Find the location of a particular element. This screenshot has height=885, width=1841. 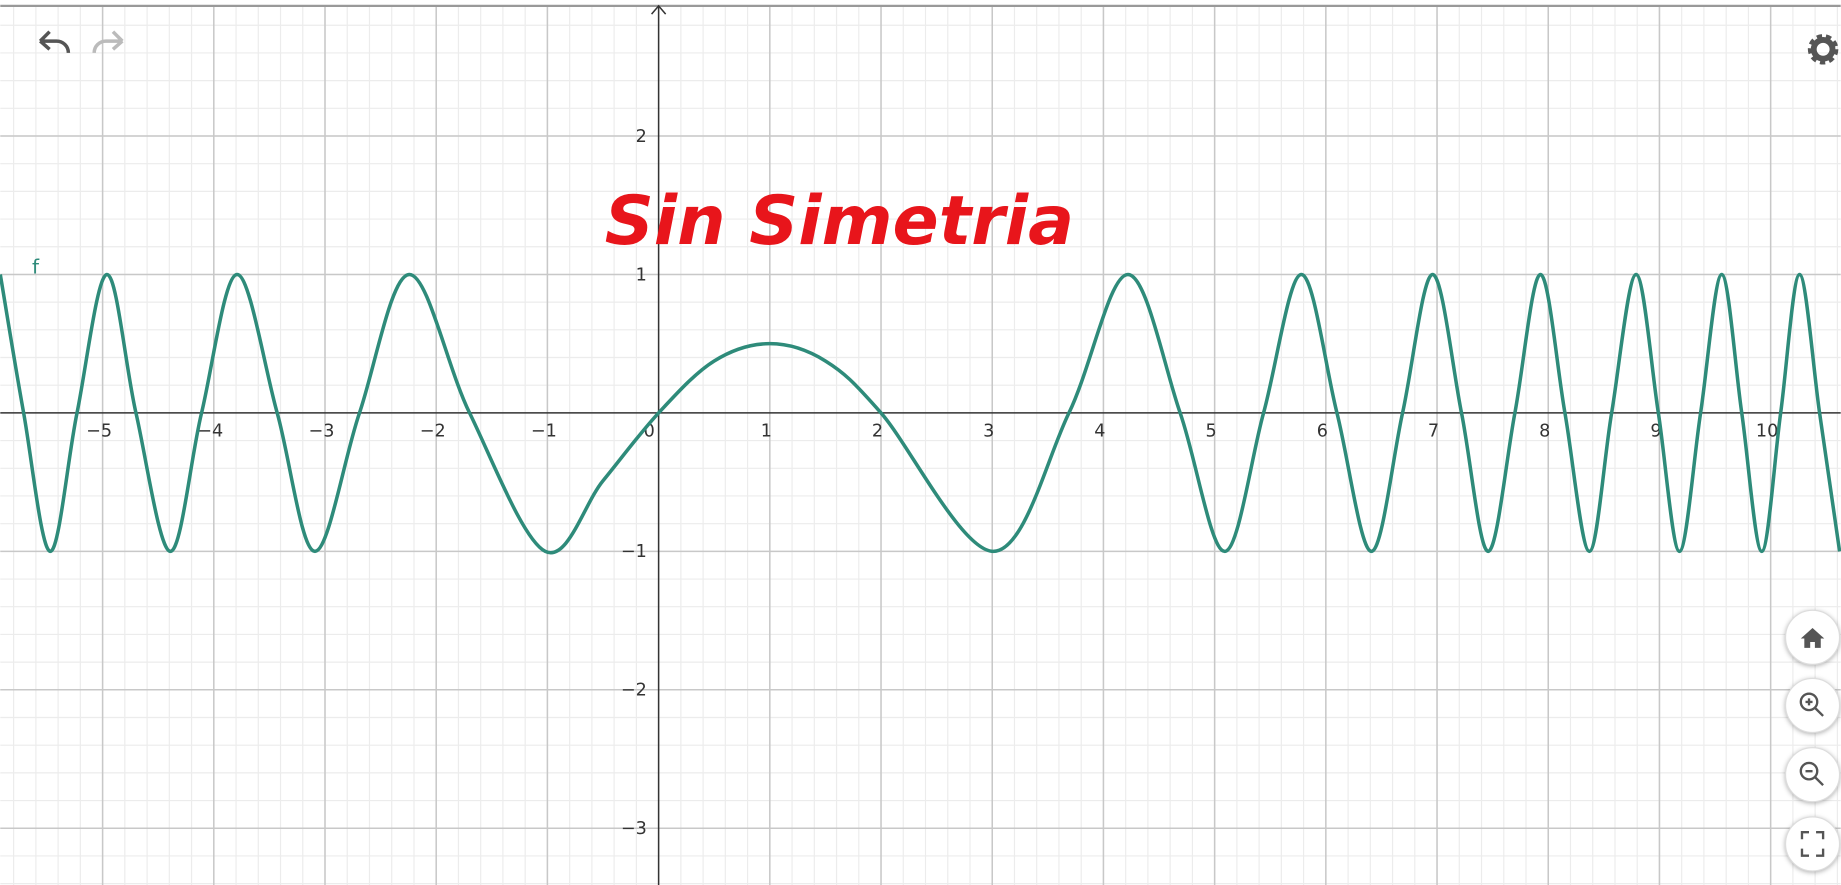

home-button is located at coordinates (1812, 637).